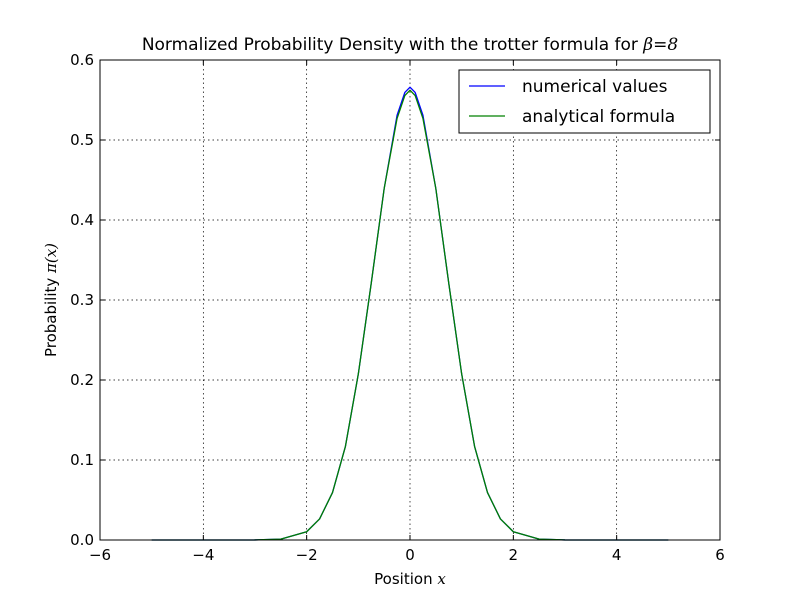 The image size is (800, 600). What do you see at coordinates (100, 555) in the screenshot?
I see `x-tick-label: −6` at bounding box center [100, 555].